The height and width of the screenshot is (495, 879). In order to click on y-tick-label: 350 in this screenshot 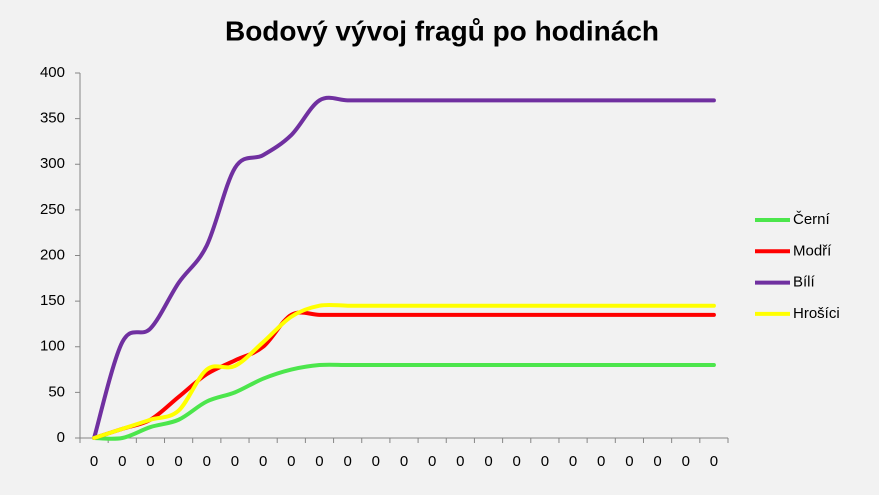, I will do `click(52, 118)`.